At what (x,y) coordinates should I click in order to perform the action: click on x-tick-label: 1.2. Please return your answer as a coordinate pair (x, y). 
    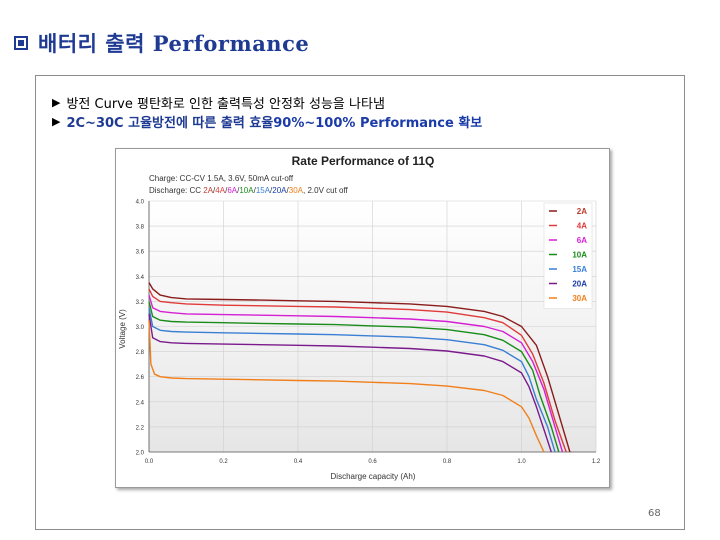
    Looking at the image, I should click on (596, 462).